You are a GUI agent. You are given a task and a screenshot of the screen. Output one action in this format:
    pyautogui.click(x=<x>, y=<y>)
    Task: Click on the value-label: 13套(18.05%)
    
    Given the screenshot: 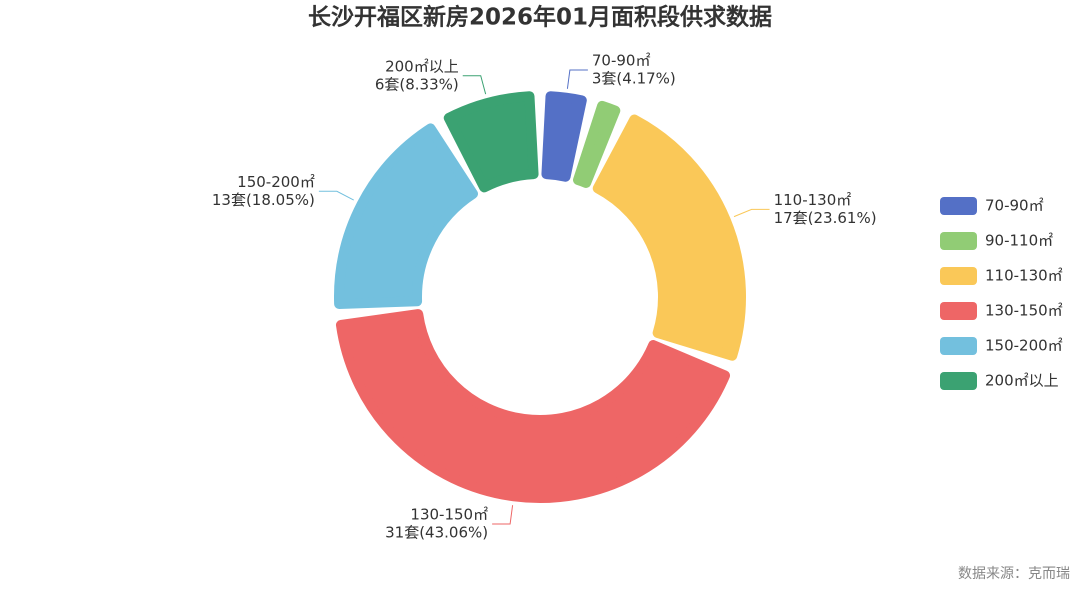 What is the action you would take?
    pyautogui.click(x=263, y=200)
    